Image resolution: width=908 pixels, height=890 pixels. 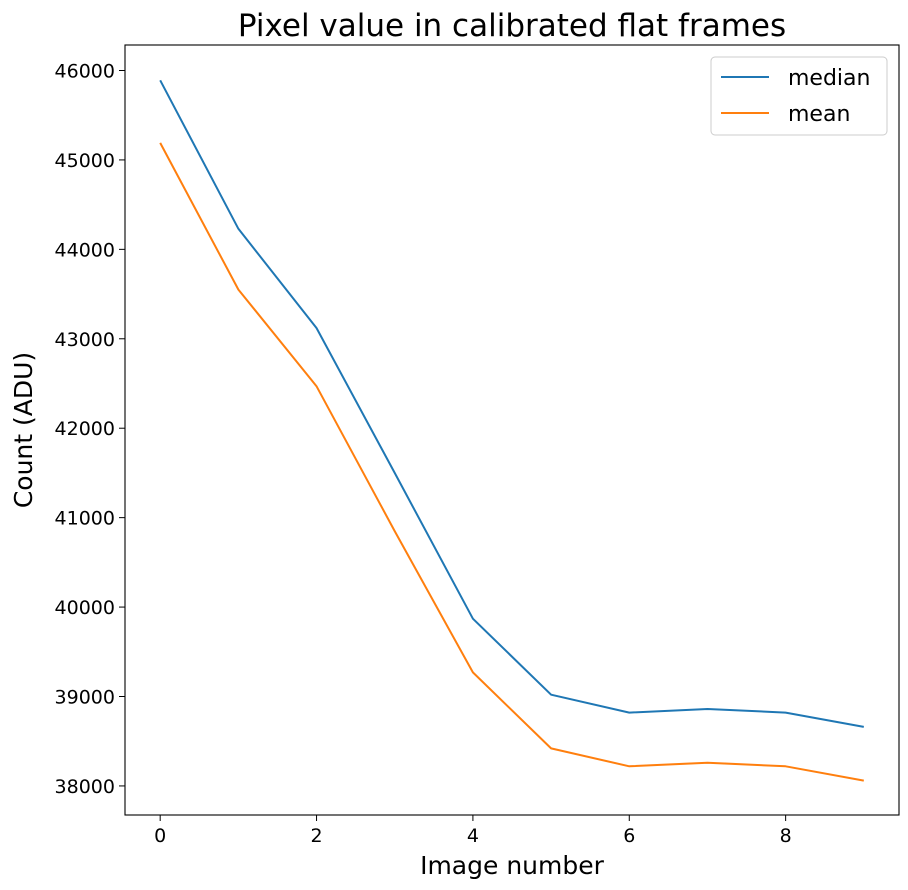 What do you see at coordinates (85, 519) in the screenshot?
I see `y-tick-label: 41000` at bounding box center [85, 519].